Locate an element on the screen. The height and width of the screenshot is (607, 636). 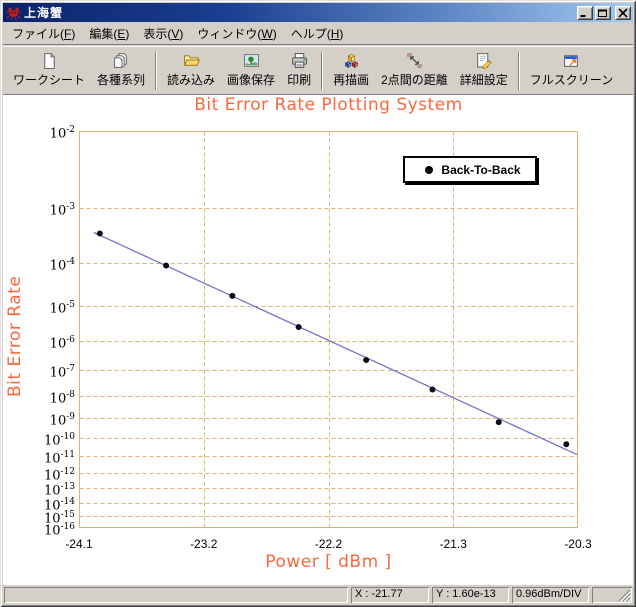
status-scale-readout: 0.96dBm/DIV is located at coordinates (550, 595).